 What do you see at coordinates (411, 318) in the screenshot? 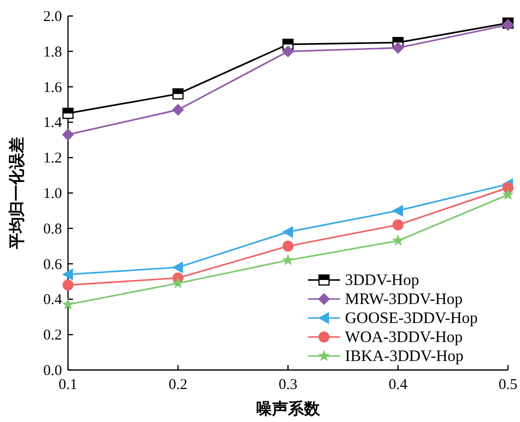
I see `legend-label: GOOSE-3DDV-Hop` at bounding box center [411, 318].